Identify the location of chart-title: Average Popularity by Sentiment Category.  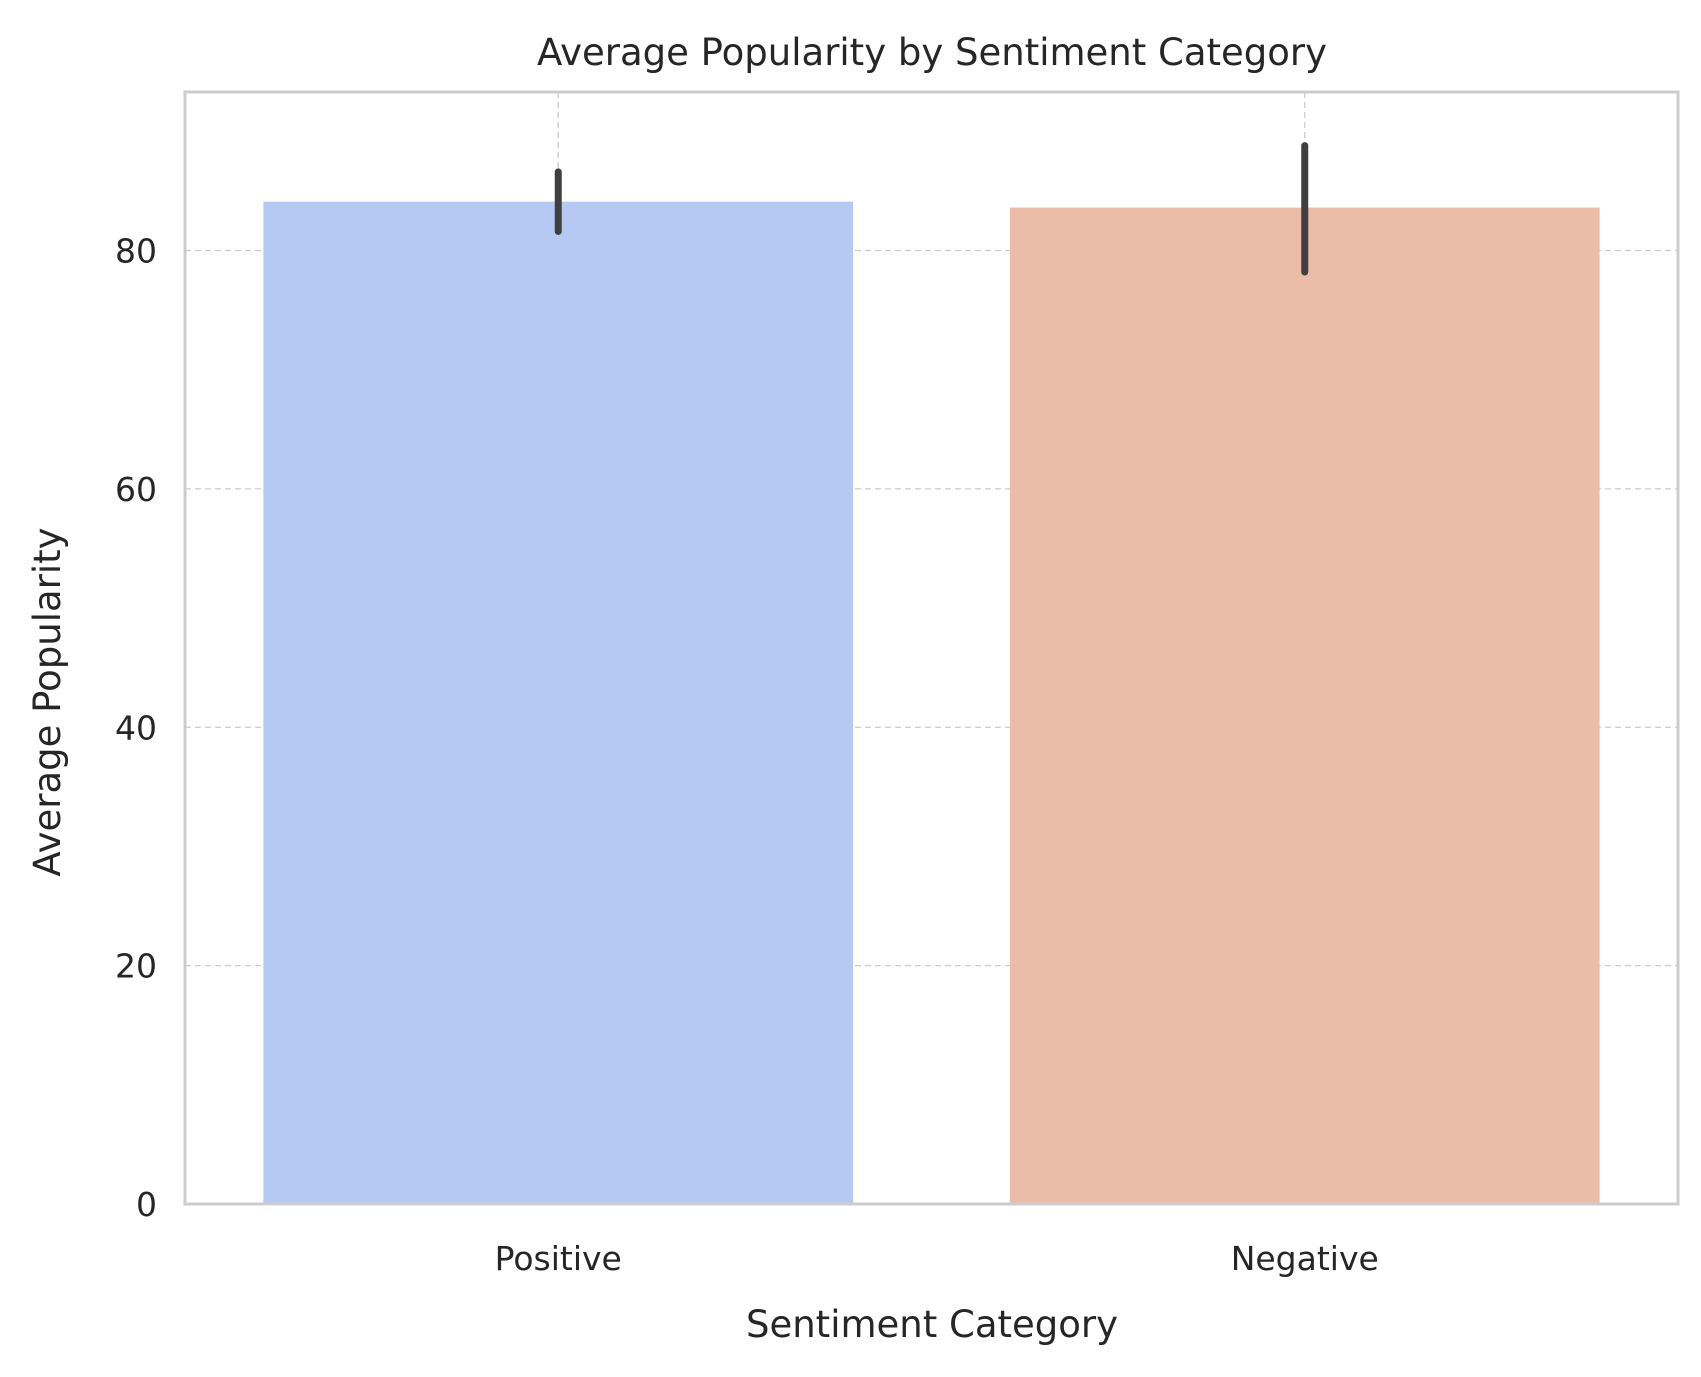
(932, 52).